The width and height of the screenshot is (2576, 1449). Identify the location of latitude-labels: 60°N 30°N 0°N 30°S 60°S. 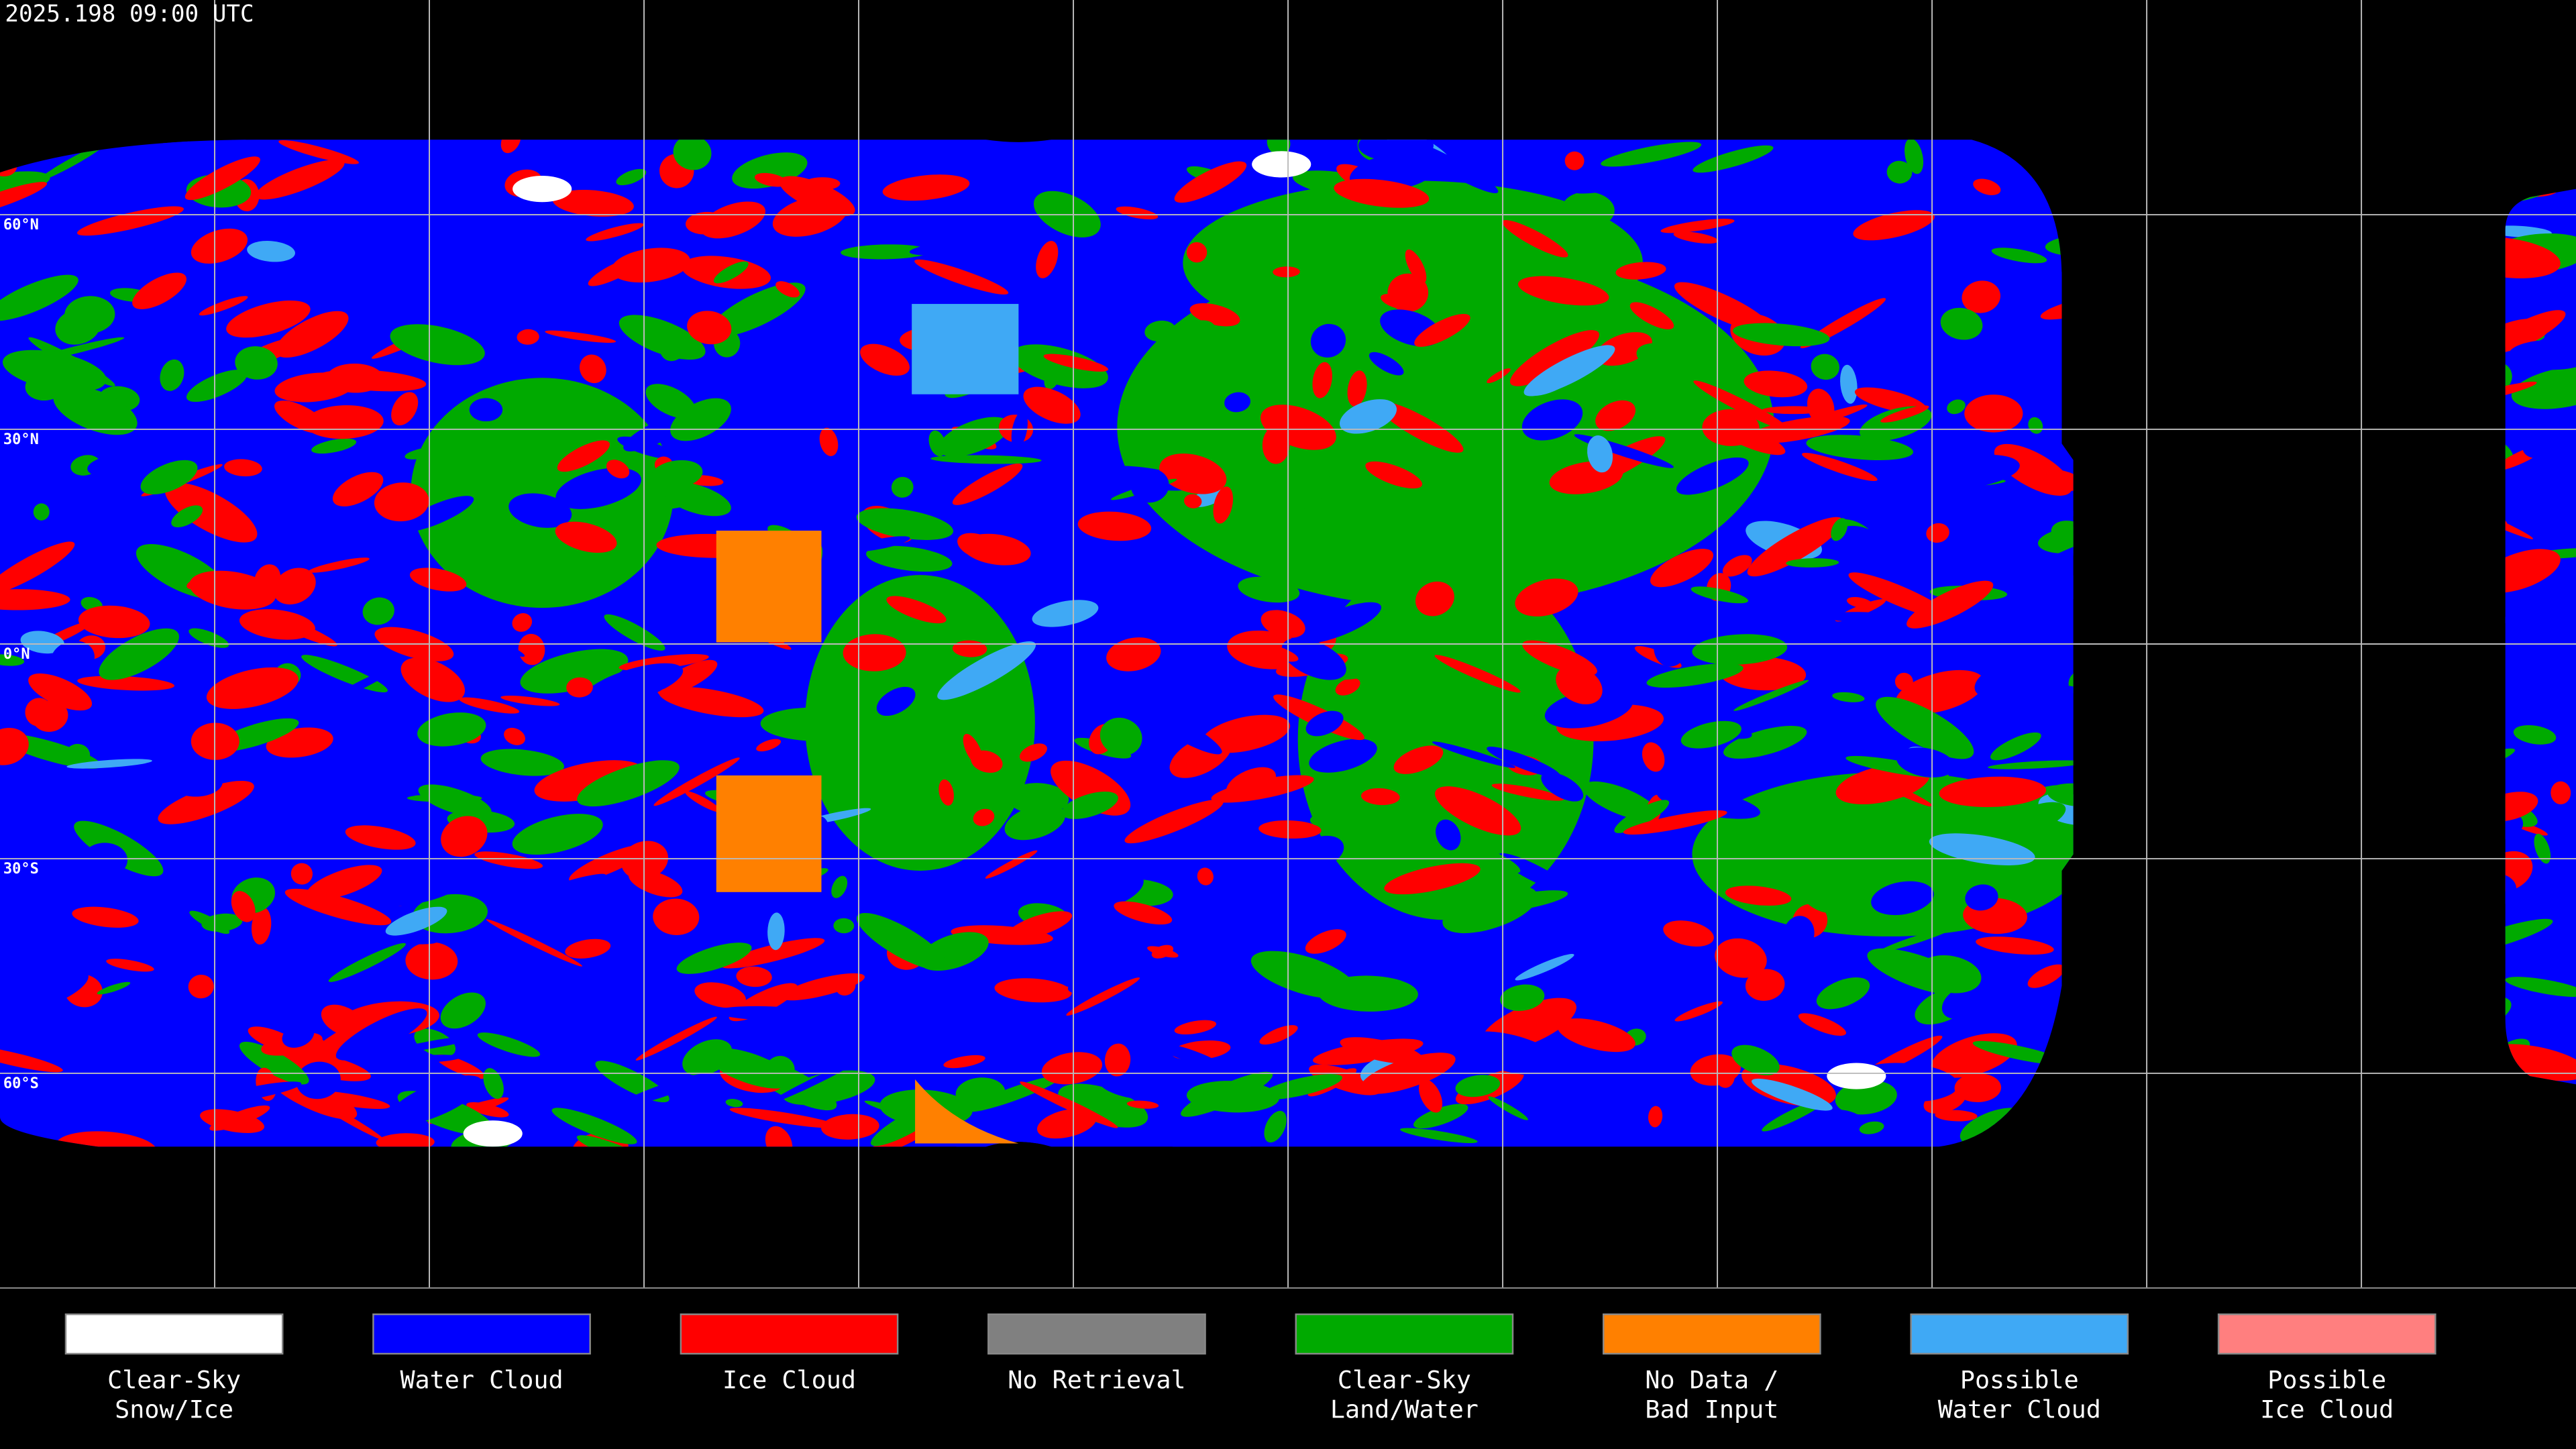
(21, 654).